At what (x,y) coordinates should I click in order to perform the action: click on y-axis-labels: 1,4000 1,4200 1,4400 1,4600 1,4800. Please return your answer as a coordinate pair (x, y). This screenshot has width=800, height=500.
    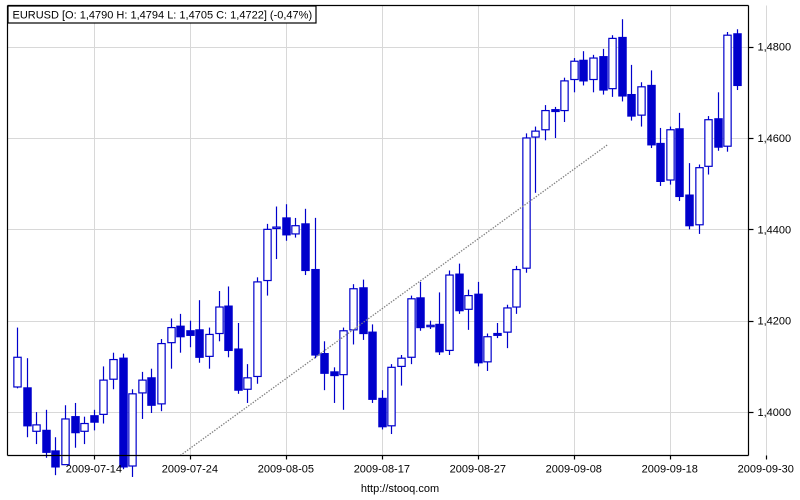
    Looking at the image, I should click on (775, 230).